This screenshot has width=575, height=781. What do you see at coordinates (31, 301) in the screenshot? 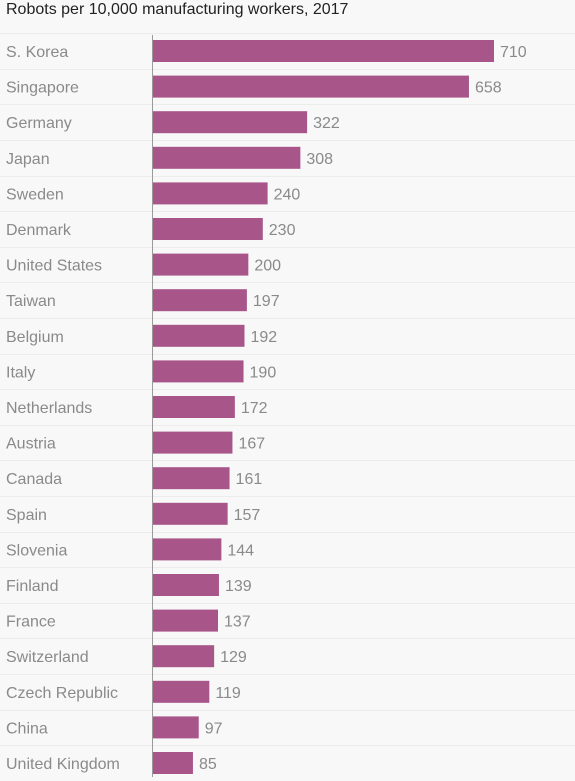
I see `category-label: Taiwan` at bounding box center [31, 301].